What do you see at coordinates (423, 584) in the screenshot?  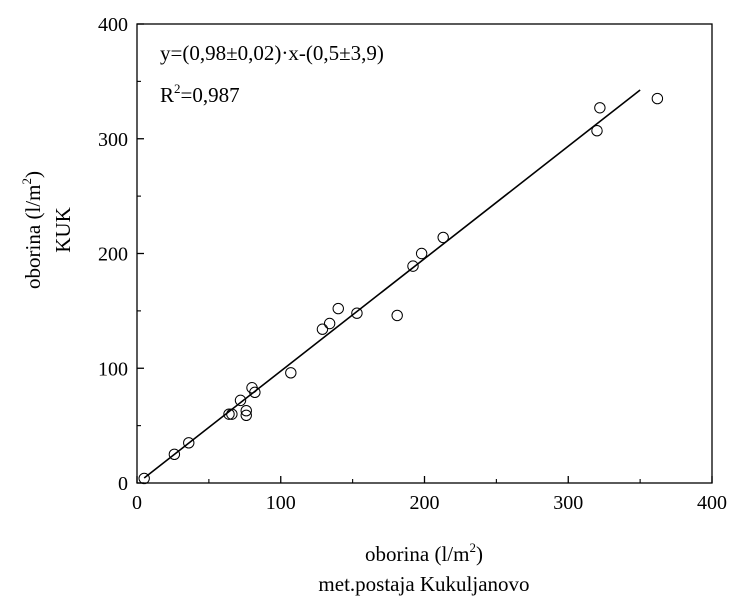 I see `x-axis-label-line2: met.postaja Kukuljanovo` at bounding box center [423, 584].